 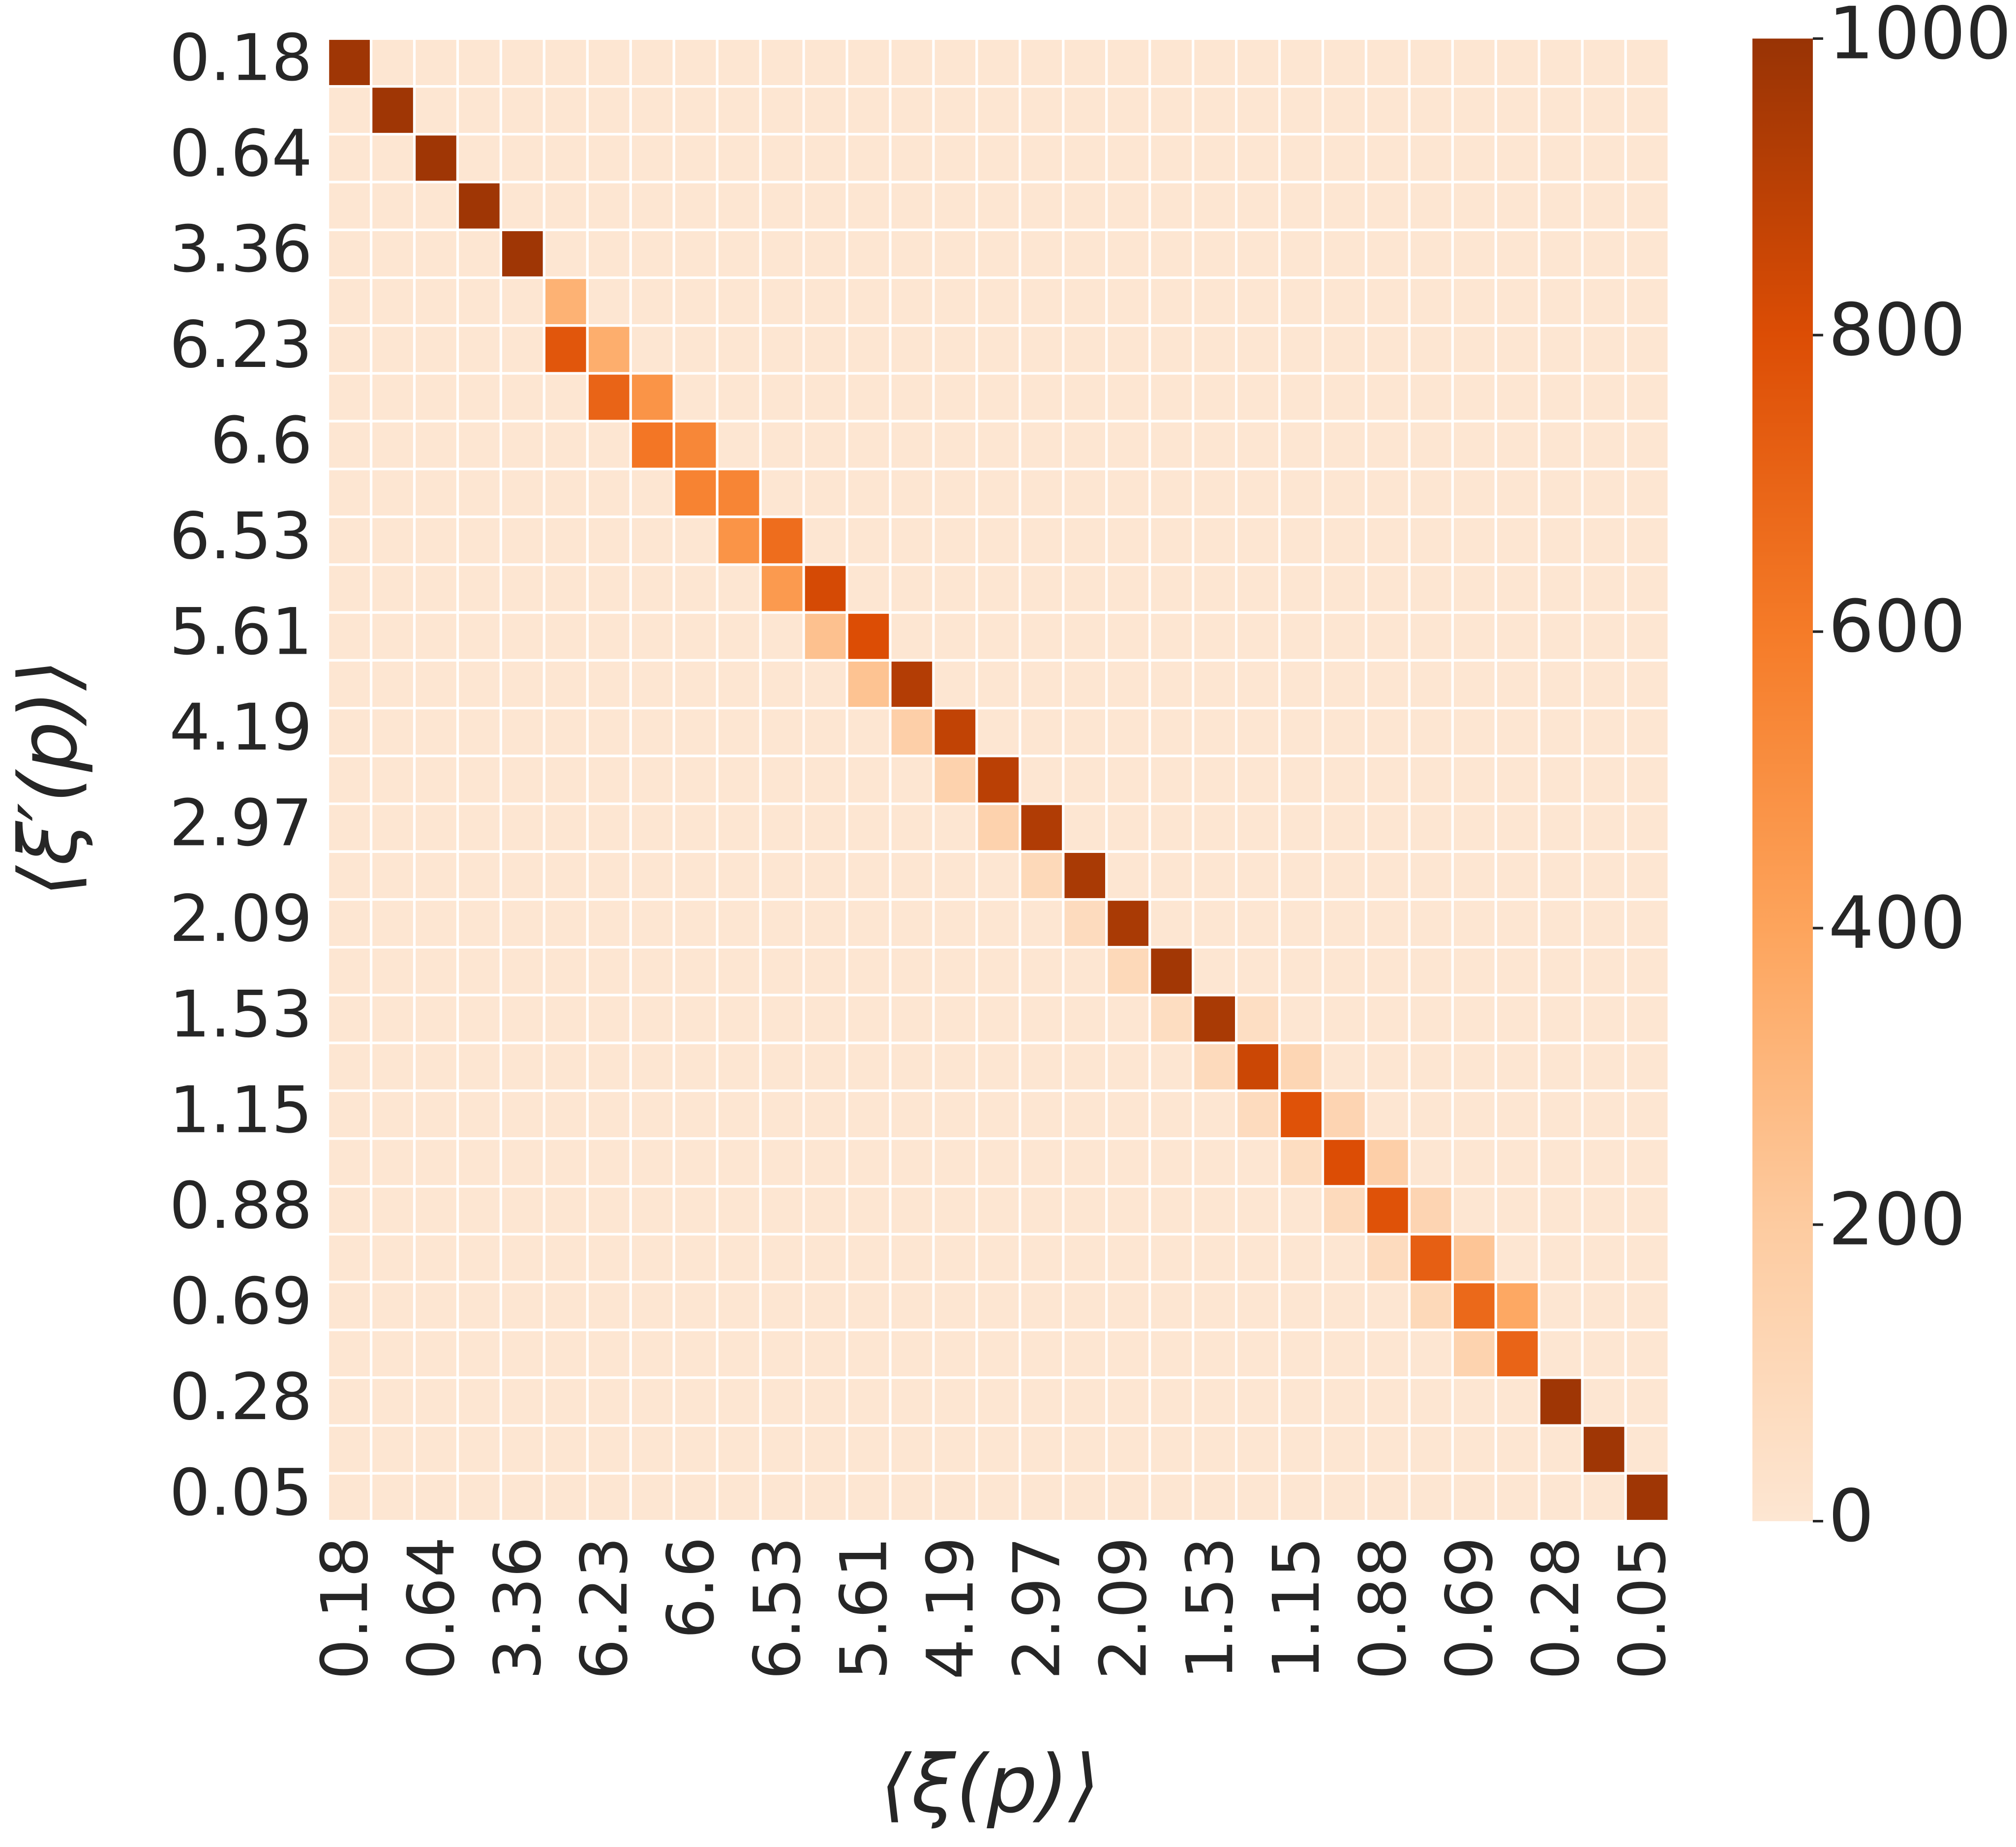 I want to click on colorbar, so click(x=1782, y=779).